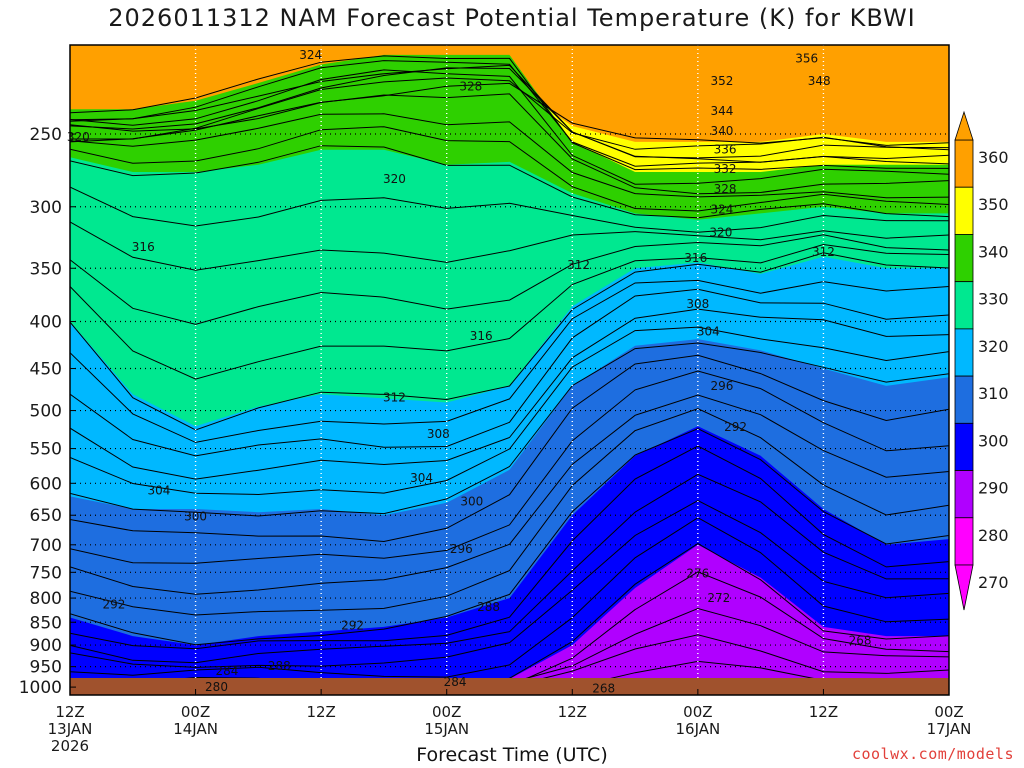 The width and height of the screenshot is (1024, 768). Describe the element at coordinates (46, 450) in the screenshot. I see `y-tick-label: 550` at that location.